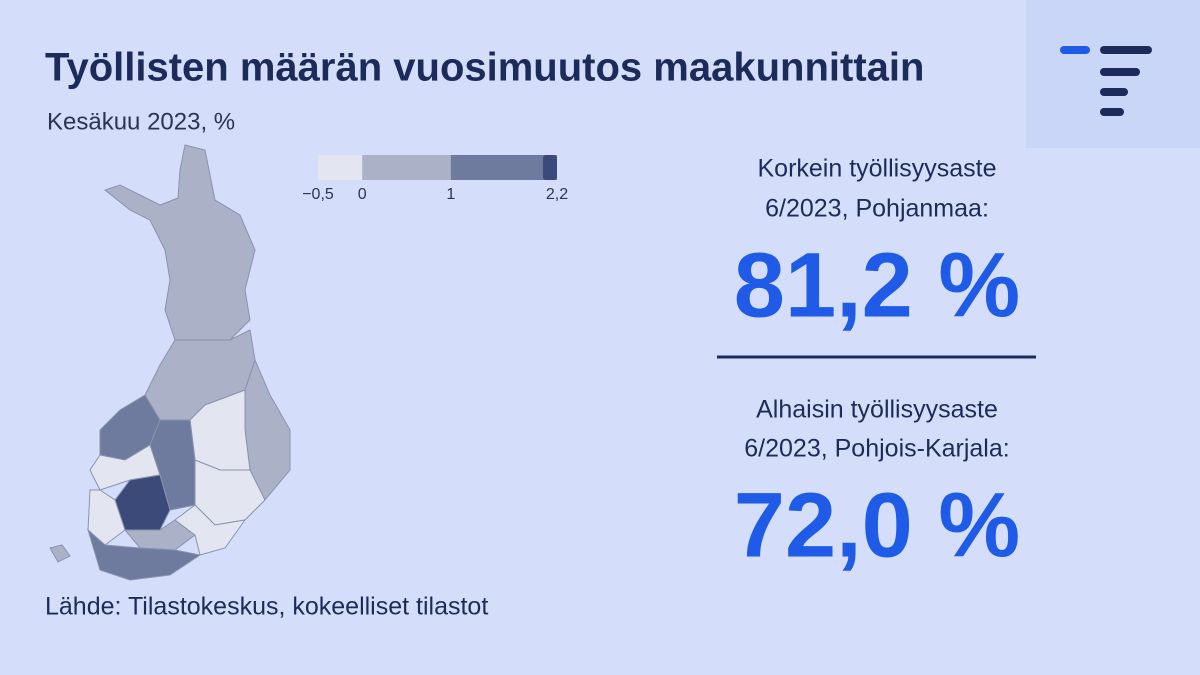  Describe the element at coordinates (362, 194) in the screenshot. I see `legend-tick-label: 0` at that location.